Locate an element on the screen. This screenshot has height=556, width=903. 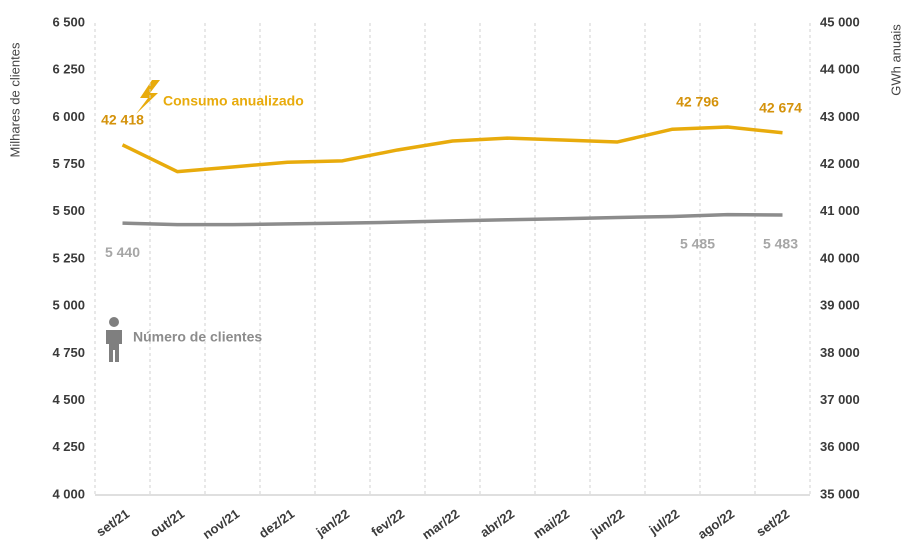
y2-tick-label: 40 000 is located at coordinates (840, 257).